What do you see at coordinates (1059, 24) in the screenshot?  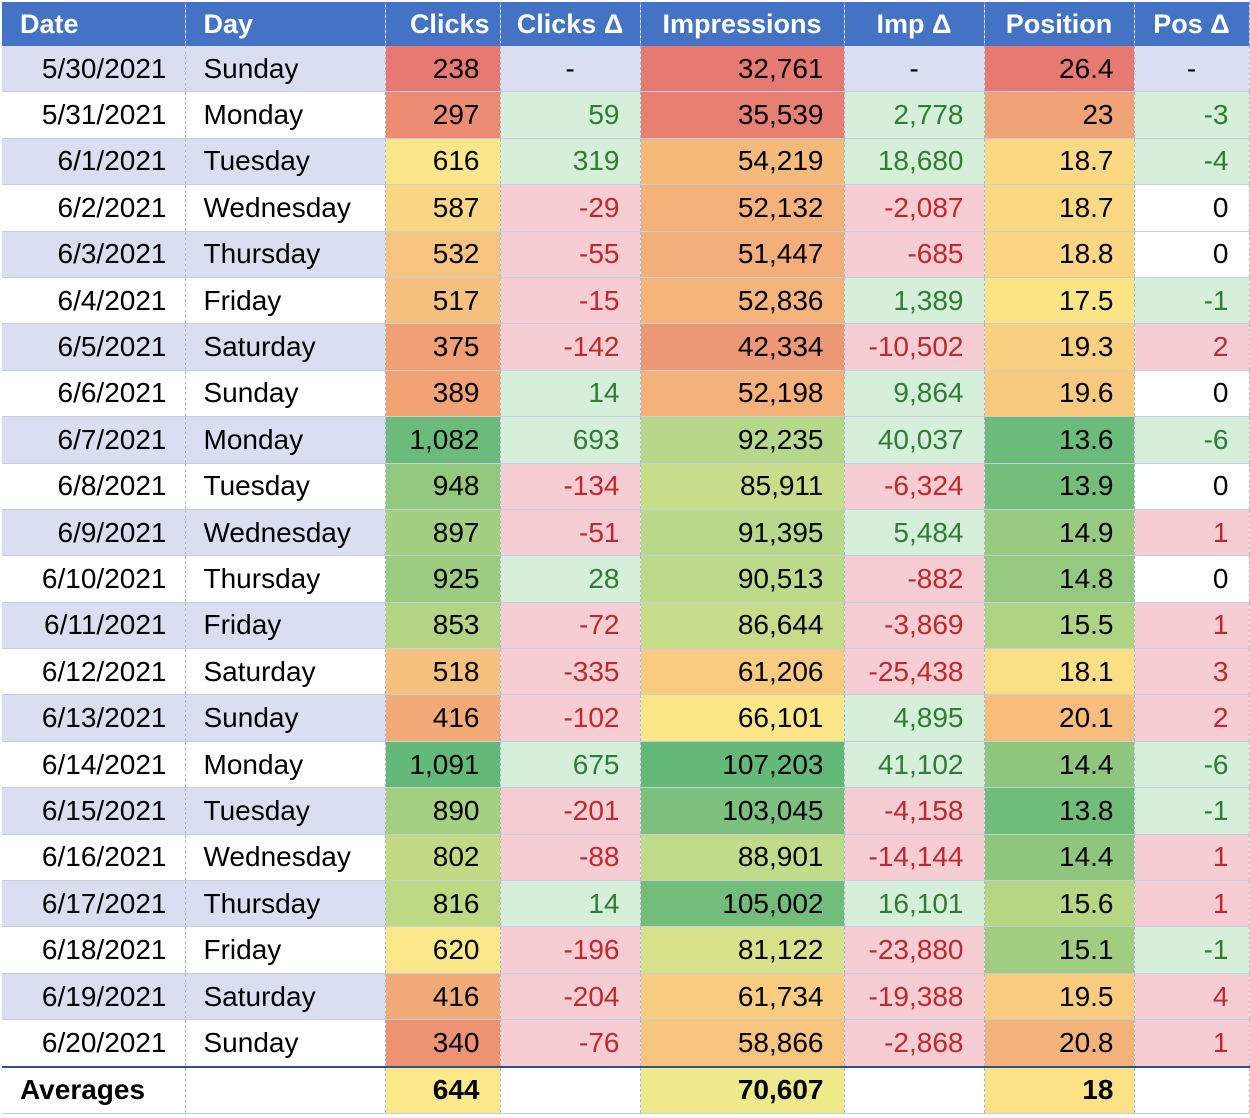 I see `header-position: Position` at bounding box center [1059, 24].